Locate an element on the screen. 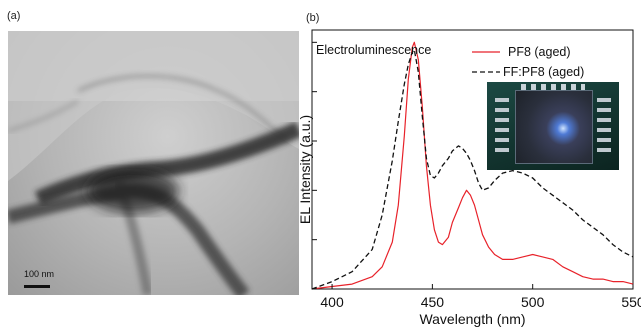 The image size is (641, 329). contact-pads is located at coordinates (553, 87).